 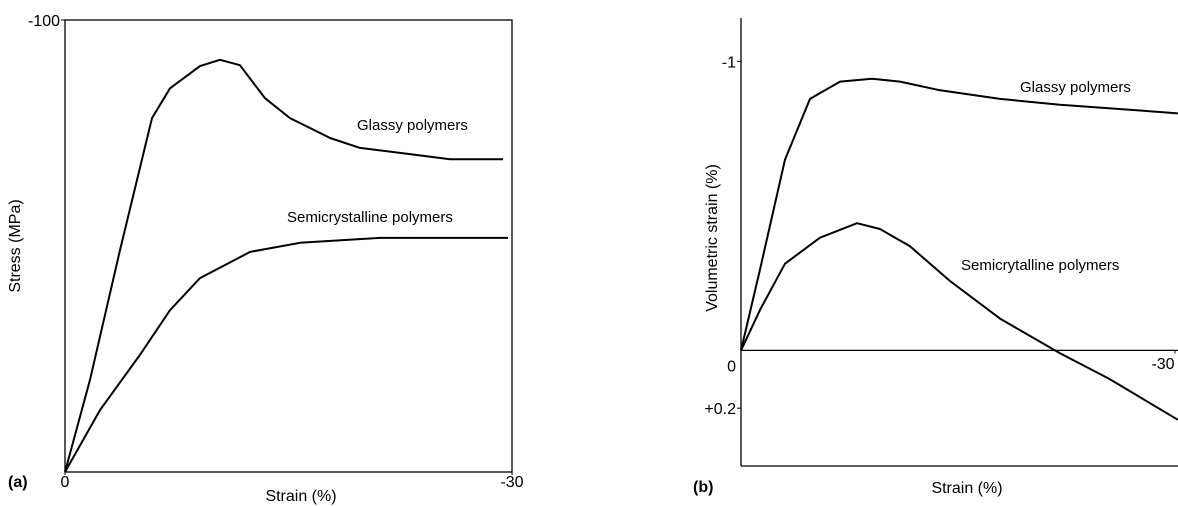 What do you see at coordinates (18, 482) in the screenshot?
I see `panel-label: (a)` at bounding box center [18, 482].